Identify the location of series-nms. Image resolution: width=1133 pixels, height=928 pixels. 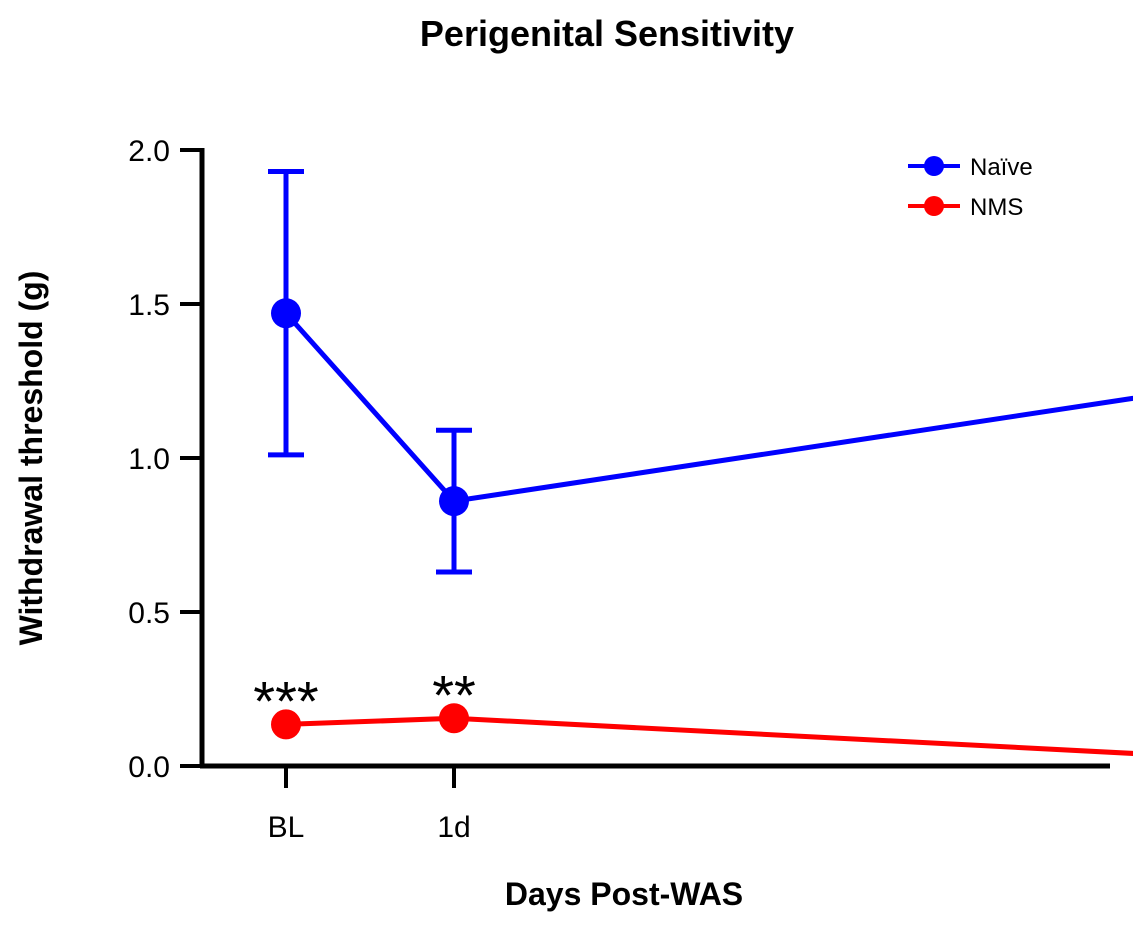
(702, 729).